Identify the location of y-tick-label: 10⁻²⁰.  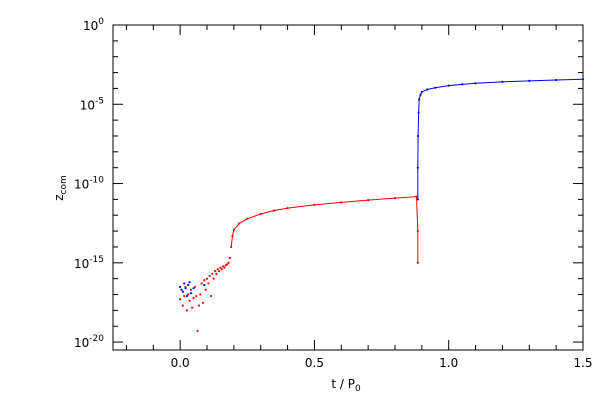
(89, 342).